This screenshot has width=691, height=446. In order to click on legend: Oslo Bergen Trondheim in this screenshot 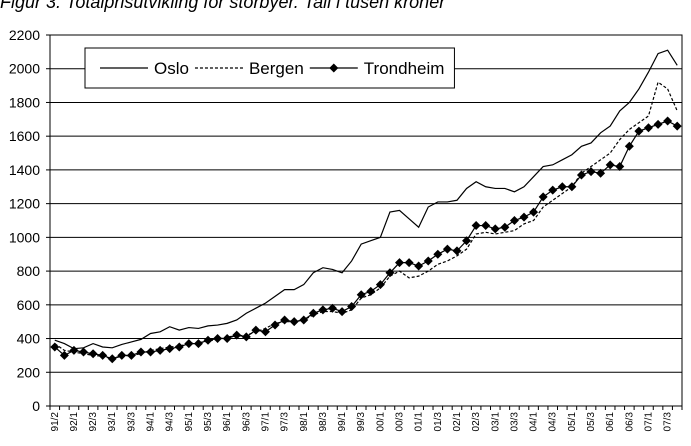, I will do `click(269, 68)`.